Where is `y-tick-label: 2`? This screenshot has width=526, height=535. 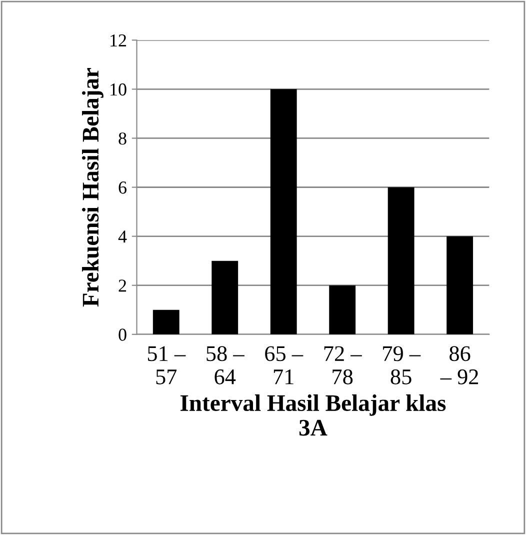 y-tick-label: 2 is located at coordinates (122, 286).